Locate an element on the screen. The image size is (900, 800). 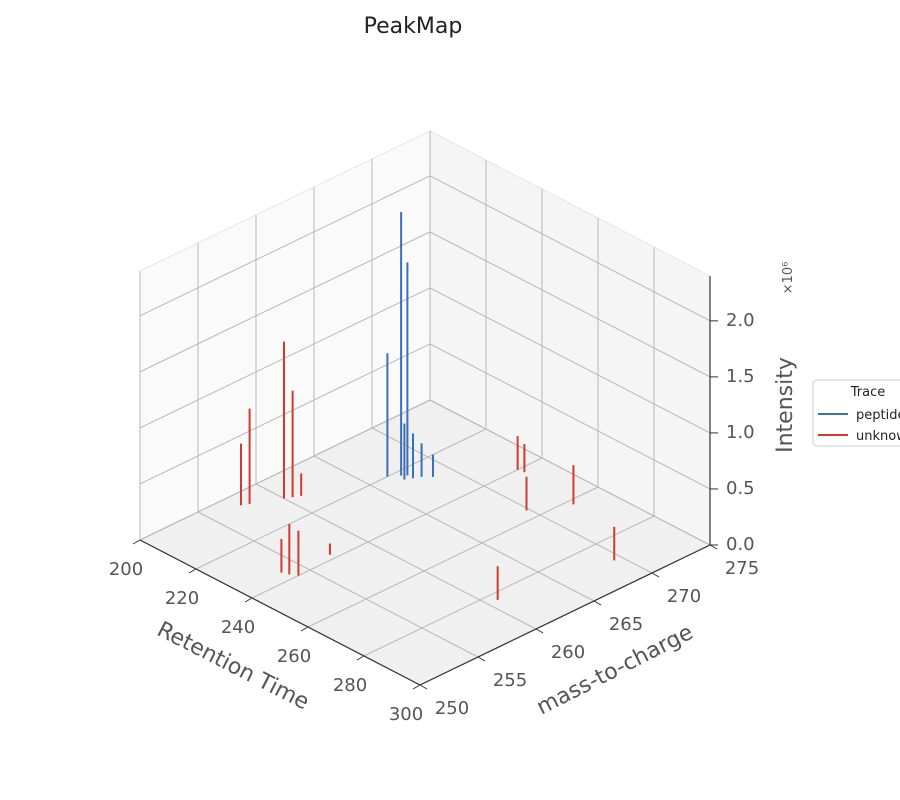
tick-label: 255 is located at coordinates (510, 680).